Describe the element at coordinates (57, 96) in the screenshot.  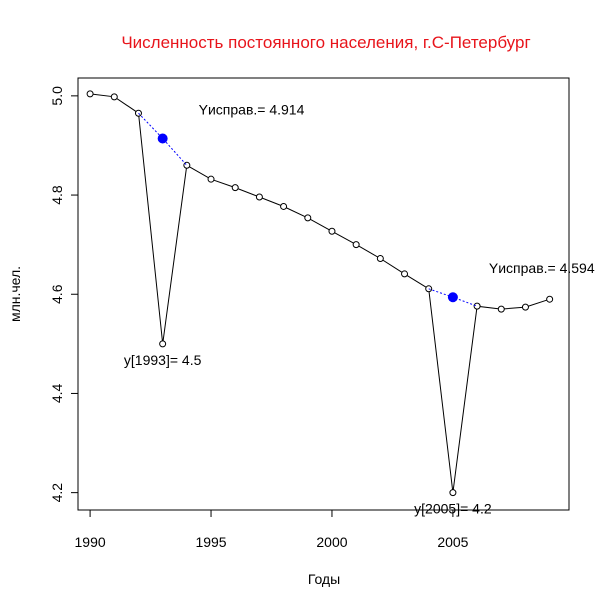
I see `y-tick-label: 5.0` at that location.